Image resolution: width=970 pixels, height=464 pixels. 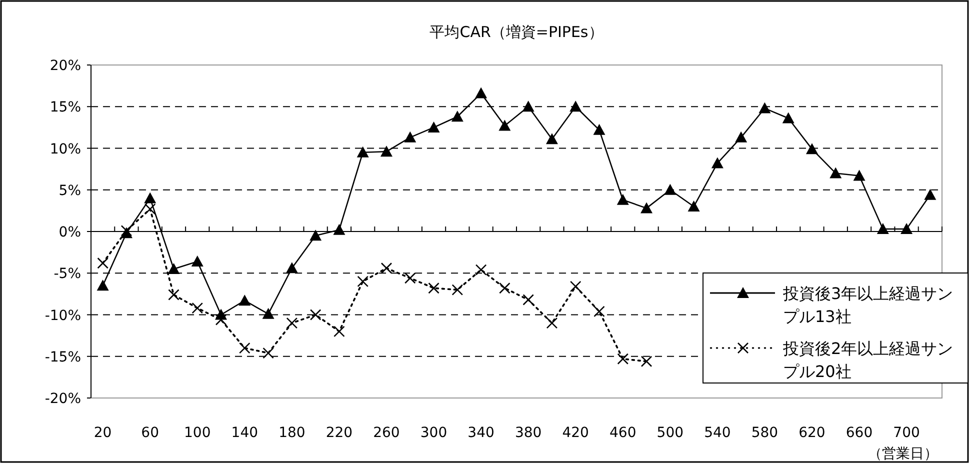 I want to click on legend-label: 投資後2年以上経過サンプル20社, so click(x=868, y=360).